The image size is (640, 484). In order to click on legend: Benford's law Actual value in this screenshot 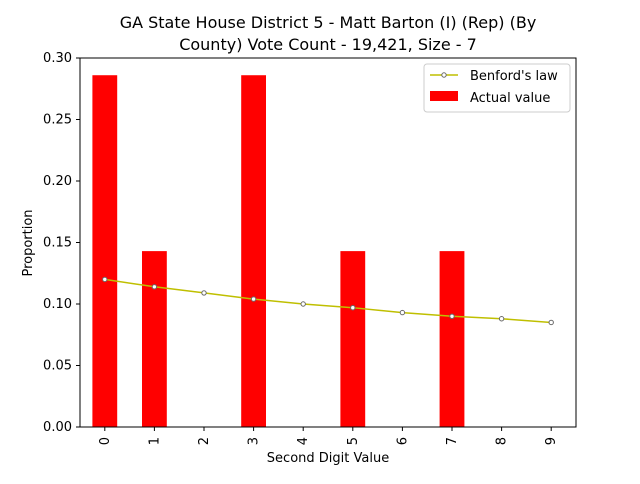, I will do `click(497, 88)`.